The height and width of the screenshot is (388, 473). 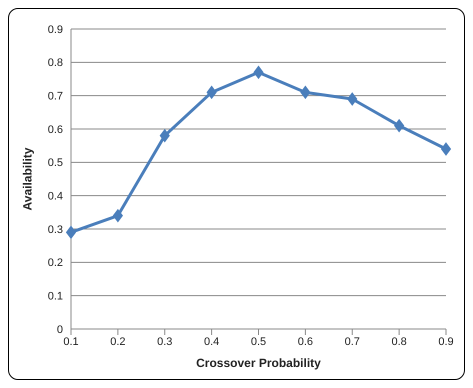 What do you see at coordinates (55, 130) in the screenshot?
I see `y-tick-label: 0.6` at bounding box center [55, 130].